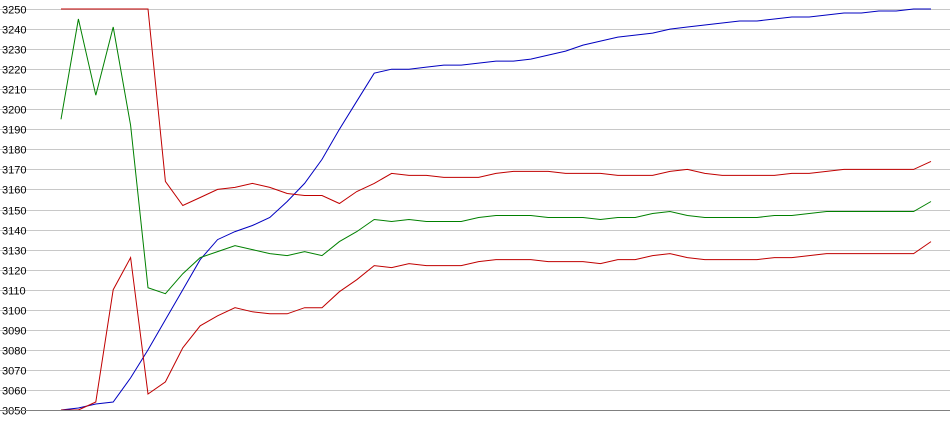  Describe the element at coordinates (14, 232) in the screenshot. I see `y-tick-label: 3140` at that location.